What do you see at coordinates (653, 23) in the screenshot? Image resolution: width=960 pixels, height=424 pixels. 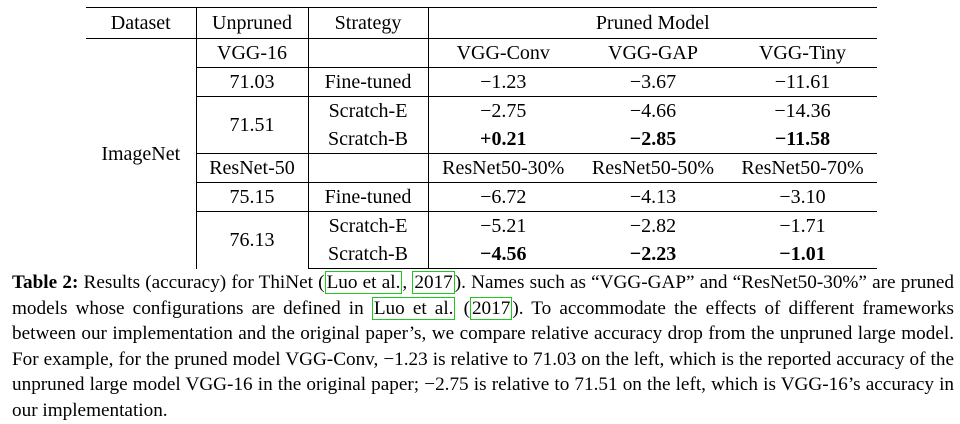 I see `header-pruned-model: Pruned Model` at bounding box center [653, 23].